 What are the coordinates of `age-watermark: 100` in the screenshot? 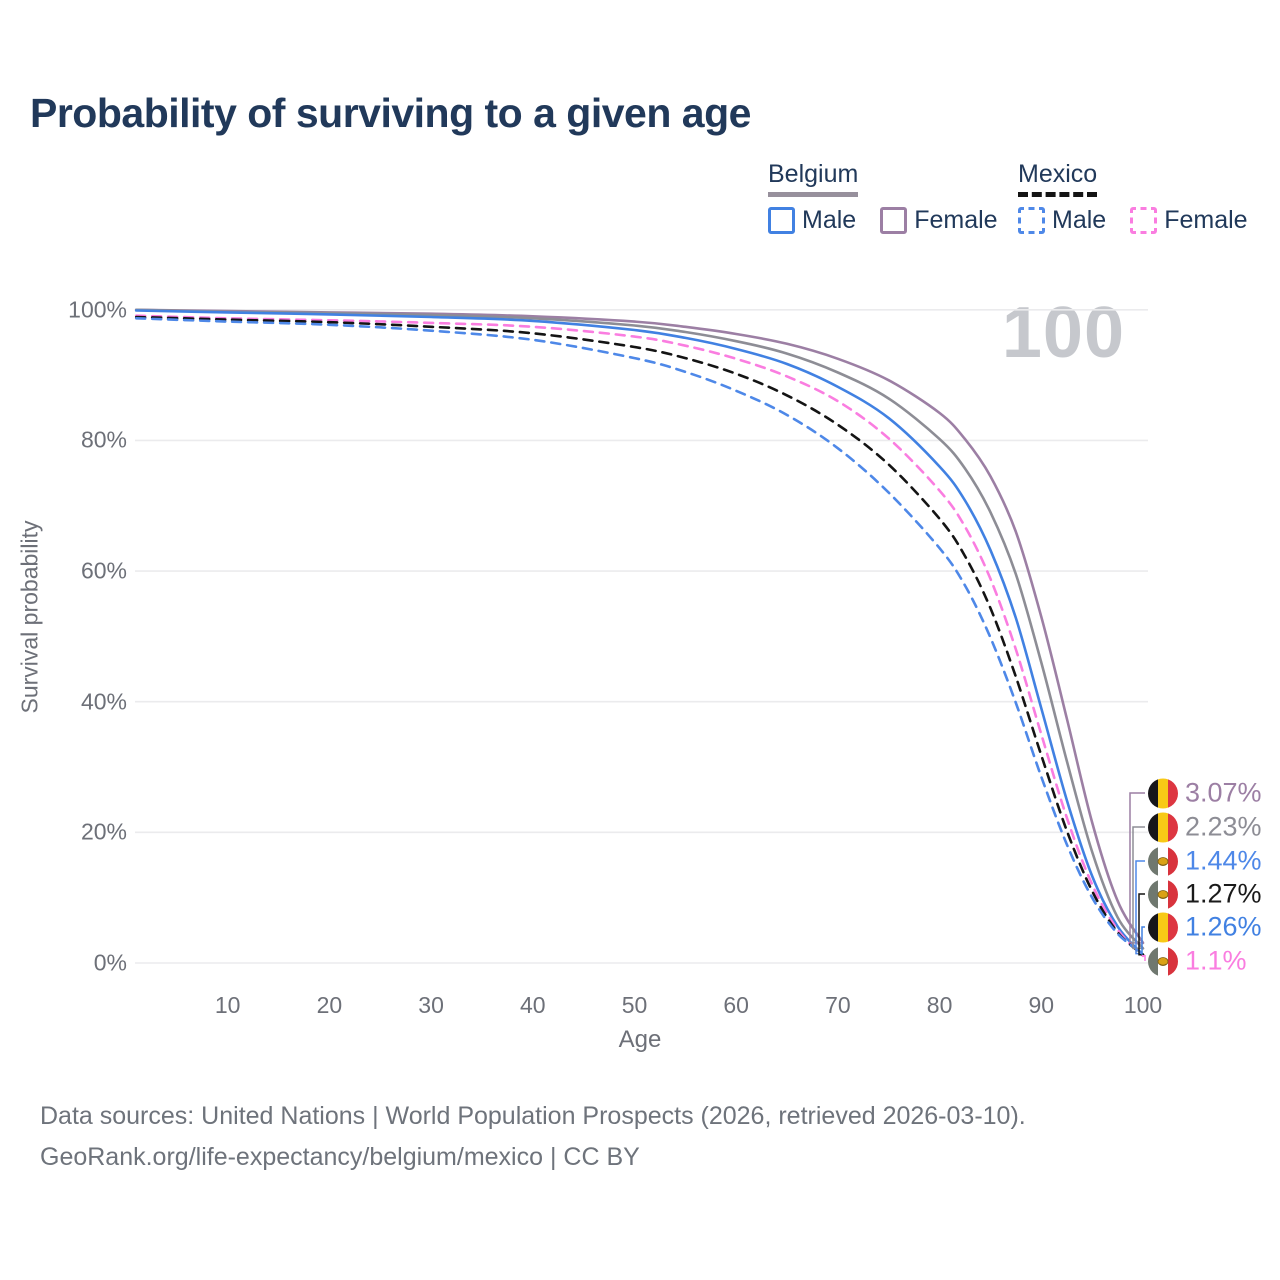 It's located at (1063, 333).